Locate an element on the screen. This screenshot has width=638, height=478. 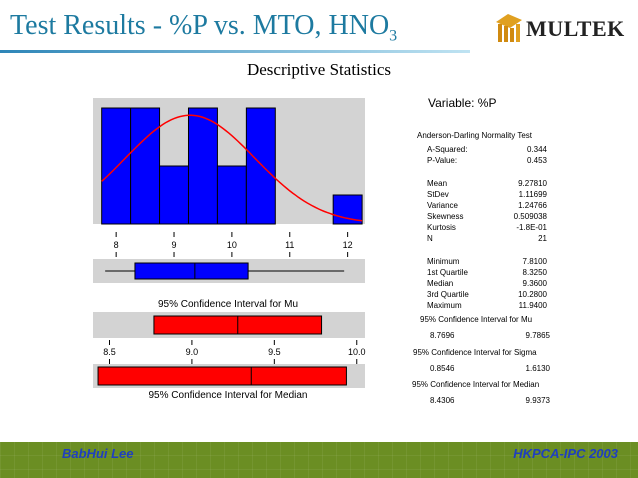
ci-mu-values: 8.7696 9.7865 is located at coordinates (490, 336).